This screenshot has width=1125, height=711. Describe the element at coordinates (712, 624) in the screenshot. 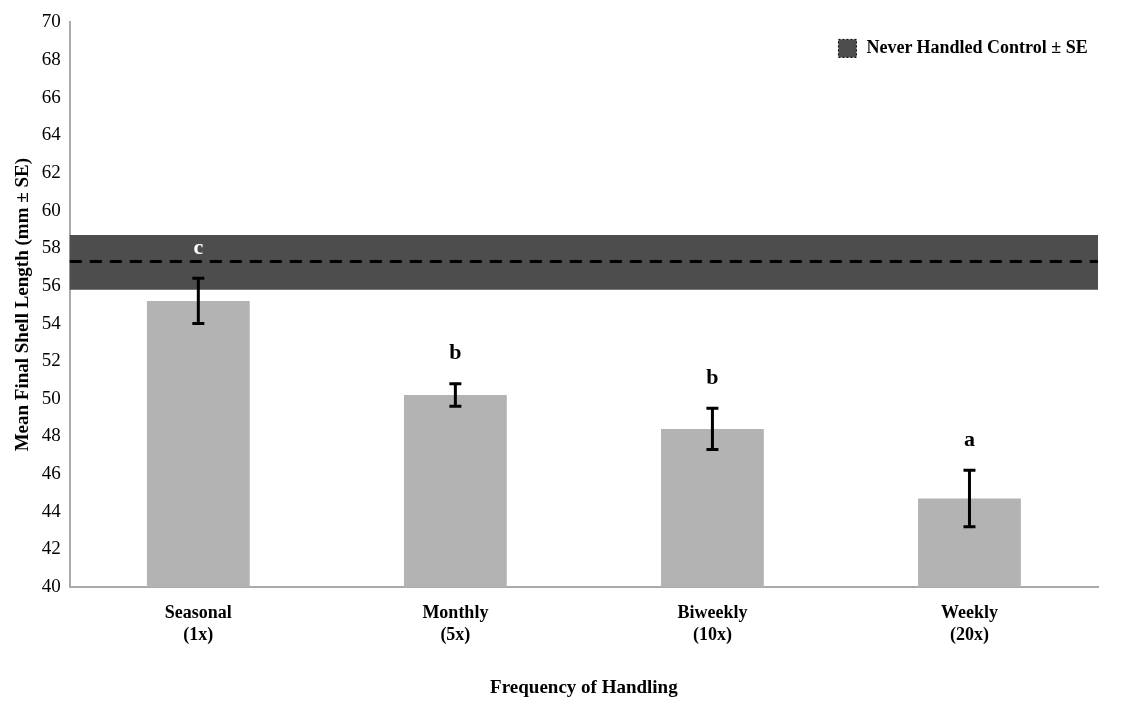

I see `x-tick-label: Biweekly (10x)` at that location.